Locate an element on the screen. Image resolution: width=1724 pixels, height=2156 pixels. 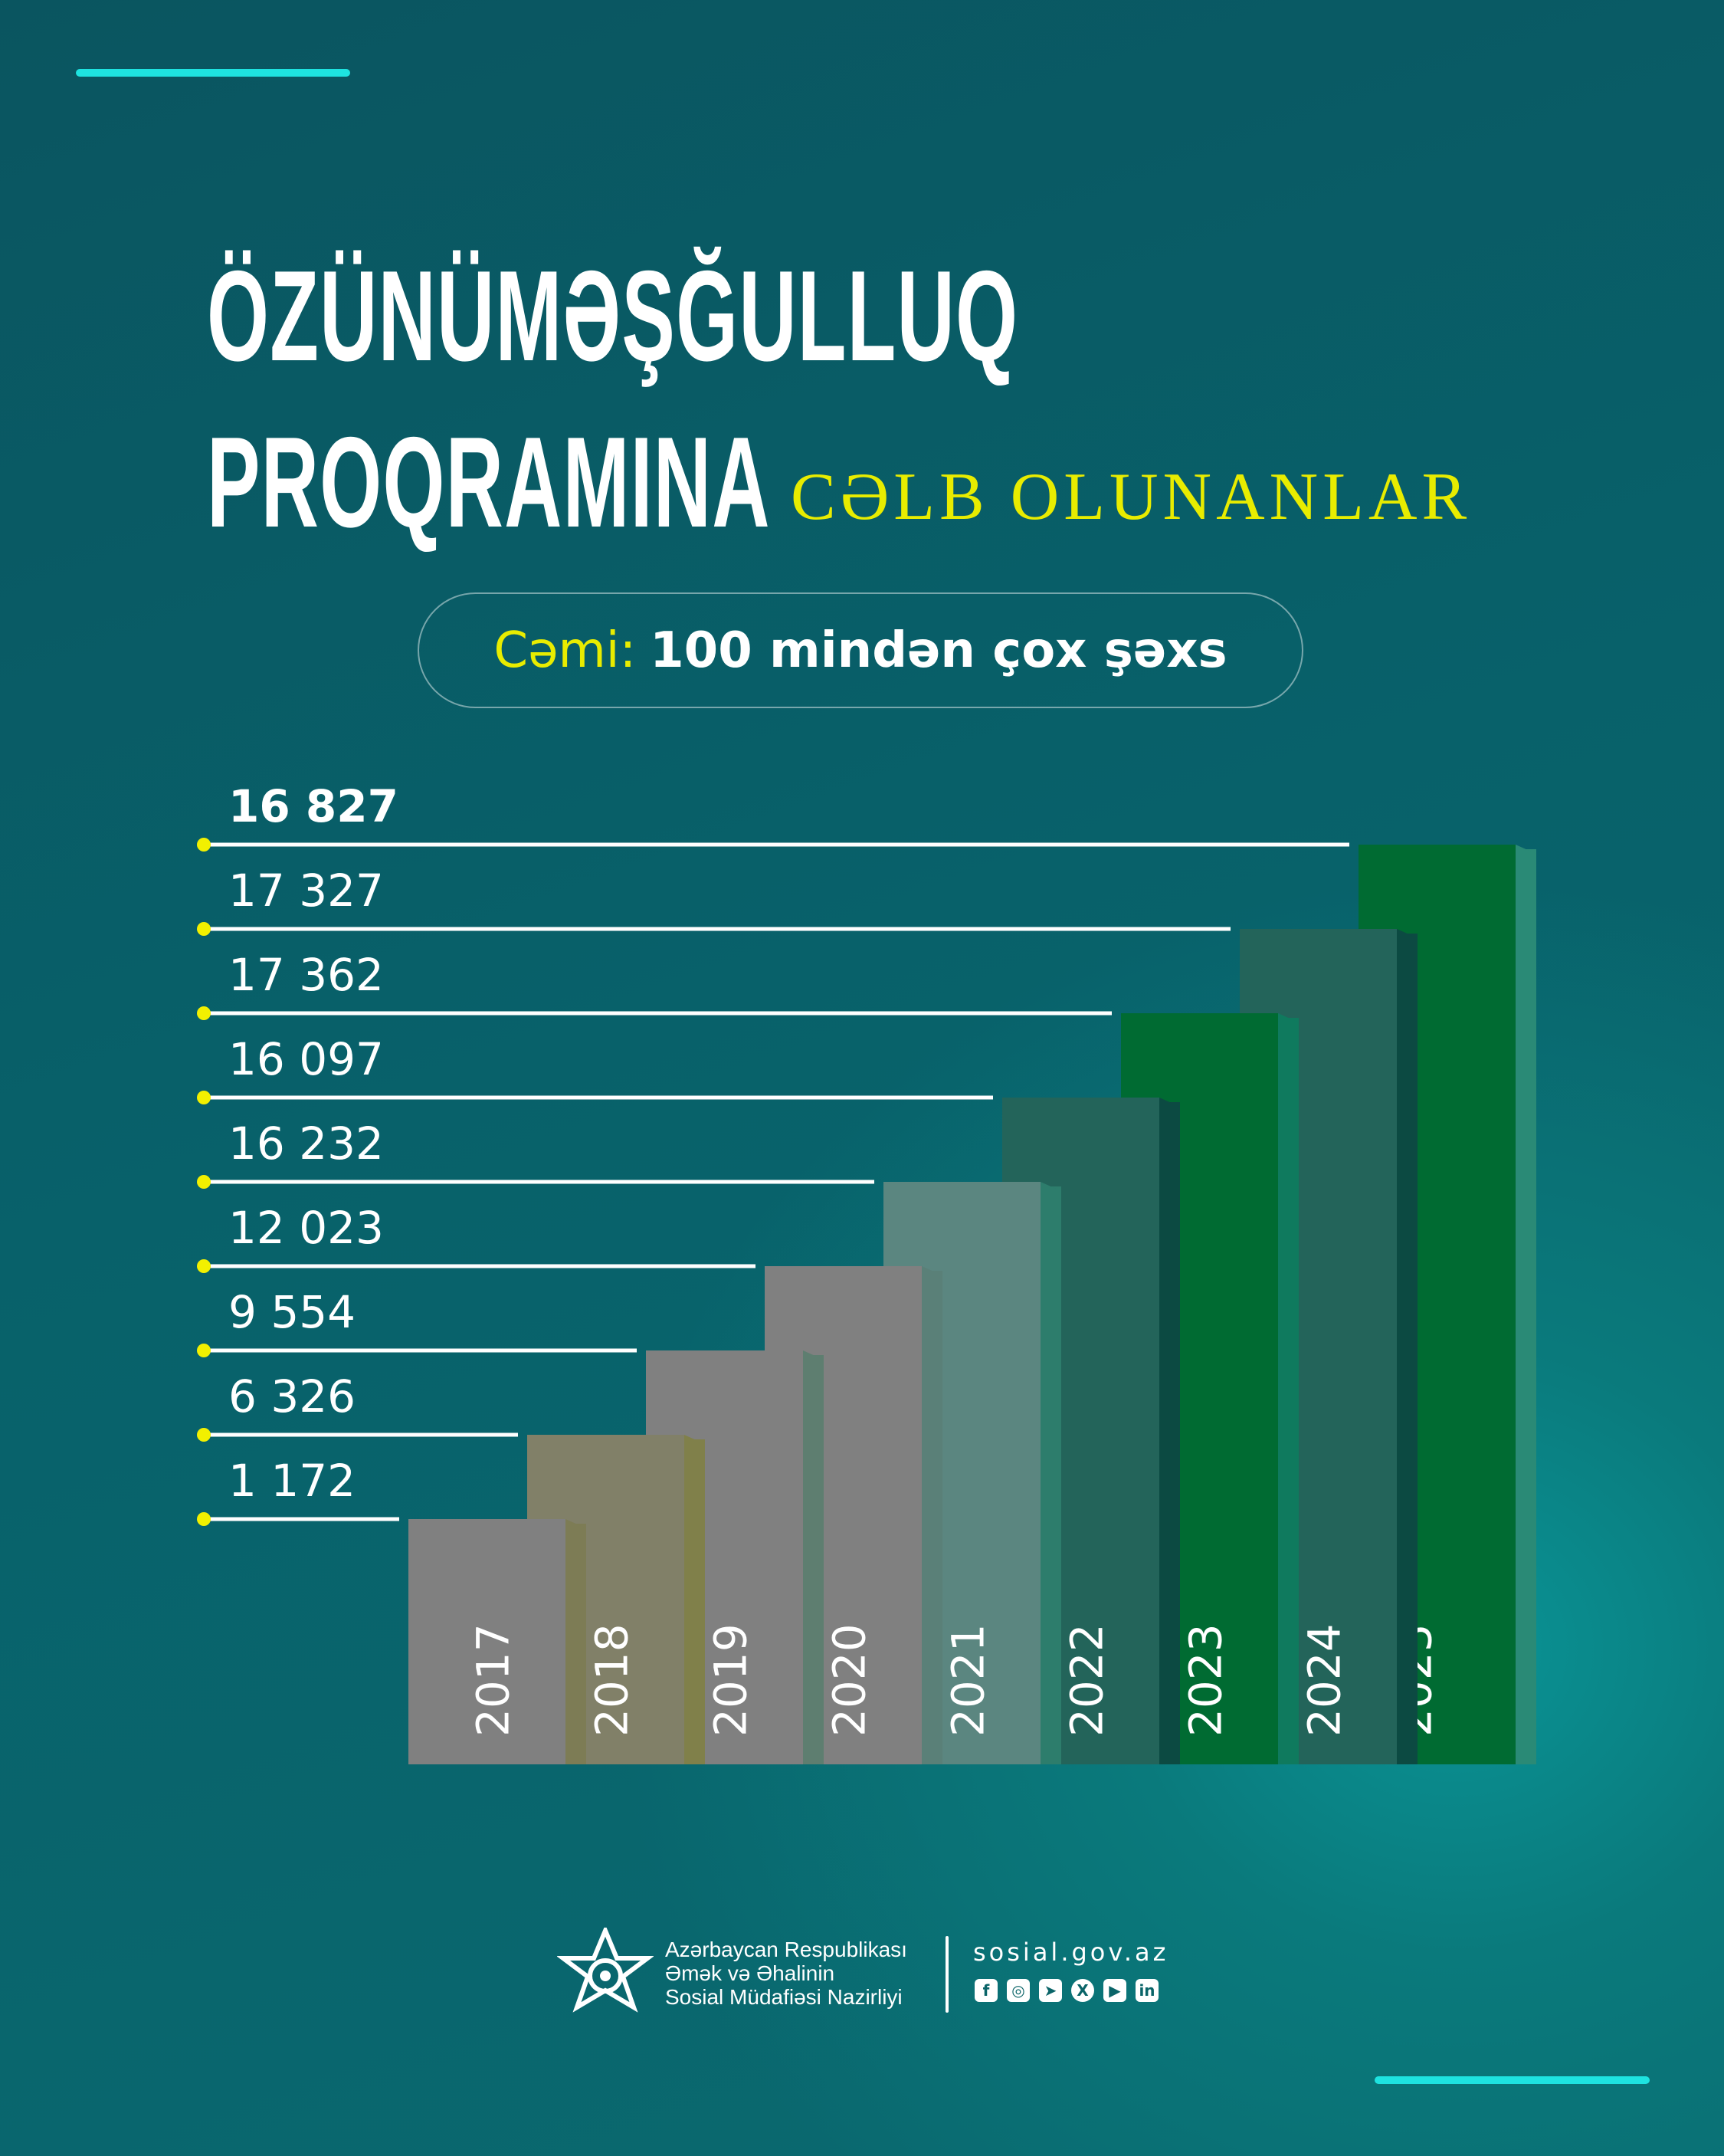
marker-dot-2023 is located at coordinates (204, 1013).